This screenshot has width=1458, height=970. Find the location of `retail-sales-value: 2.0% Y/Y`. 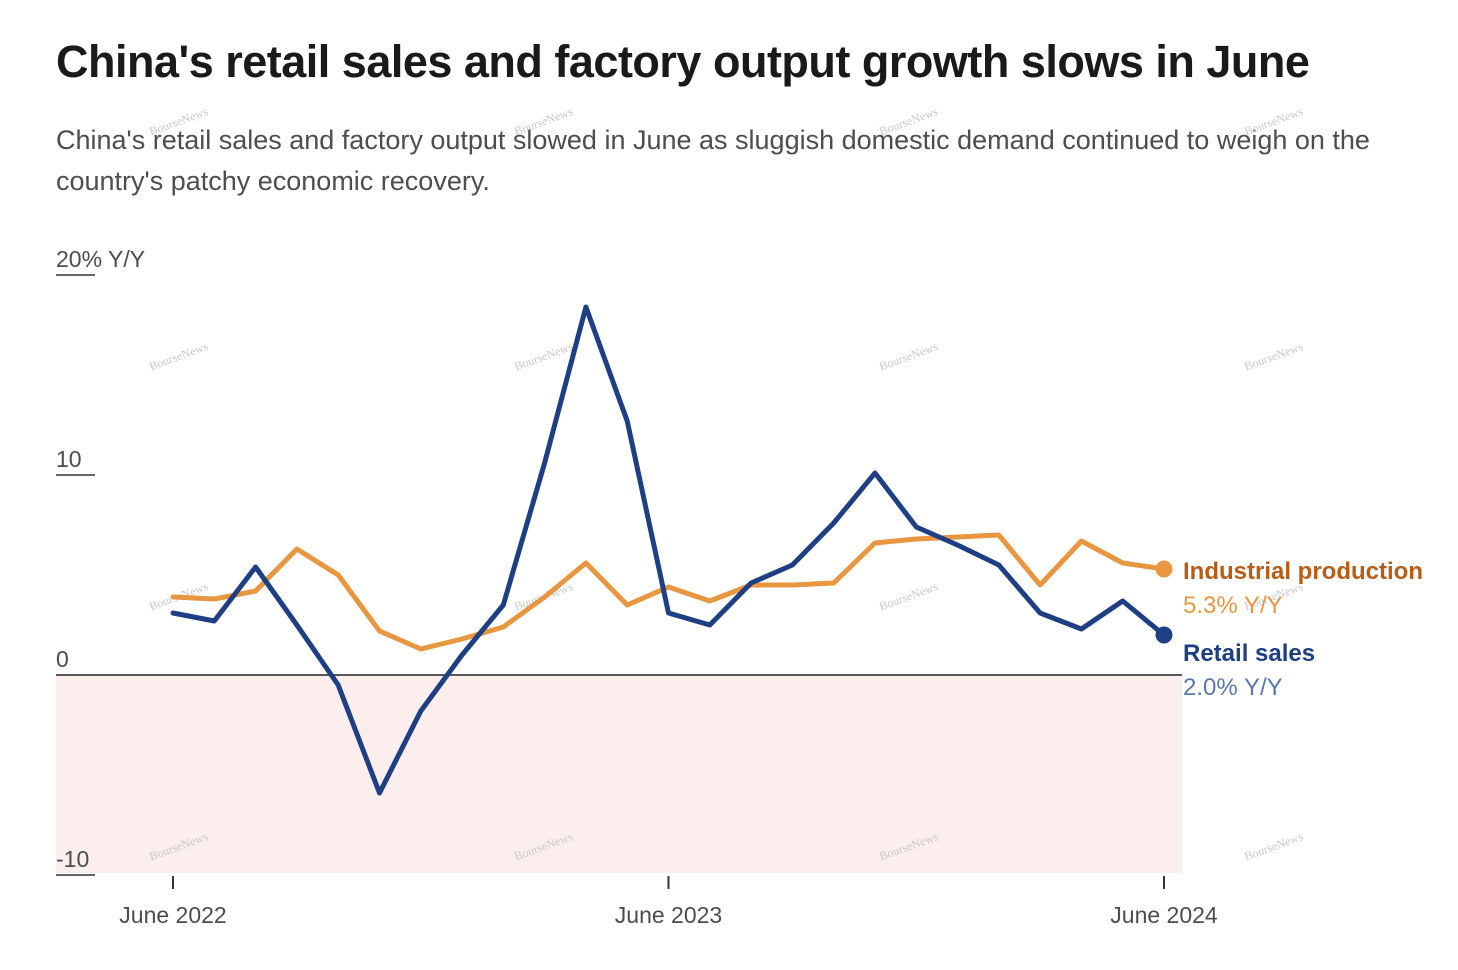

retail-sales-value: 2.0% Y/Y is located at coordinates (1233, 687).